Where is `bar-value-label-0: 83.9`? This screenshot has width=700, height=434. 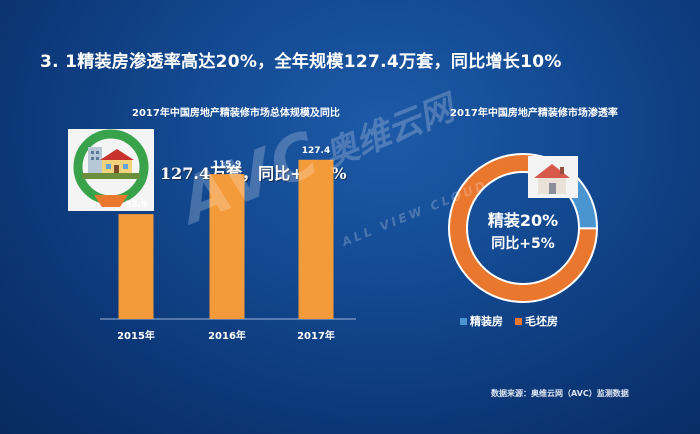
bar-value-label-0: 83.9 is located at coordinates (136, 205).